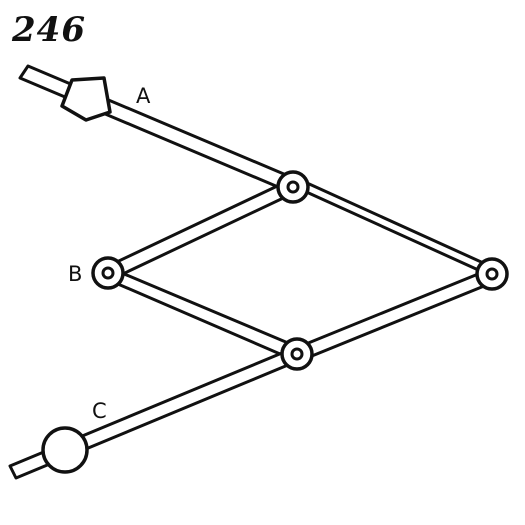 This screenshot has height=525, width=525. Describe the element at coordinates (99, 411) in the screenshot. I see `point-label-c: C` at that location.